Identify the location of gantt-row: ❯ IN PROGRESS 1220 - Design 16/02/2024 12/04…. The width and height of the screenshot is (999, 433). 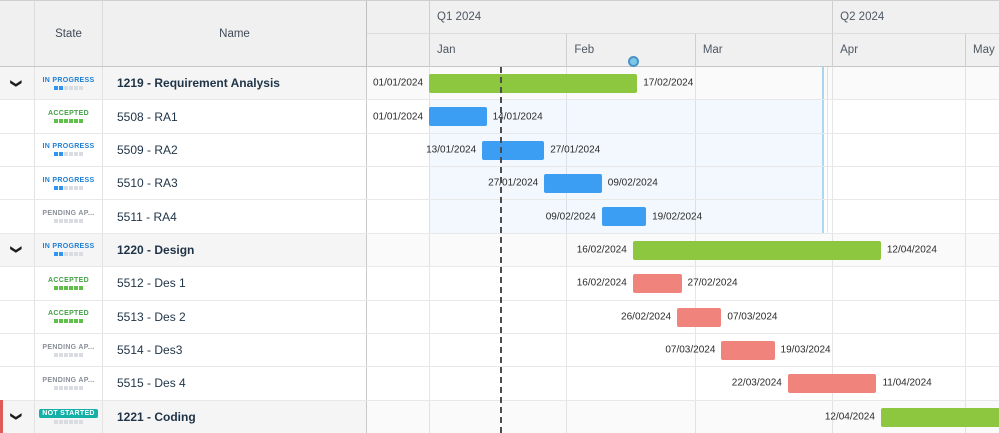
(499, 250).